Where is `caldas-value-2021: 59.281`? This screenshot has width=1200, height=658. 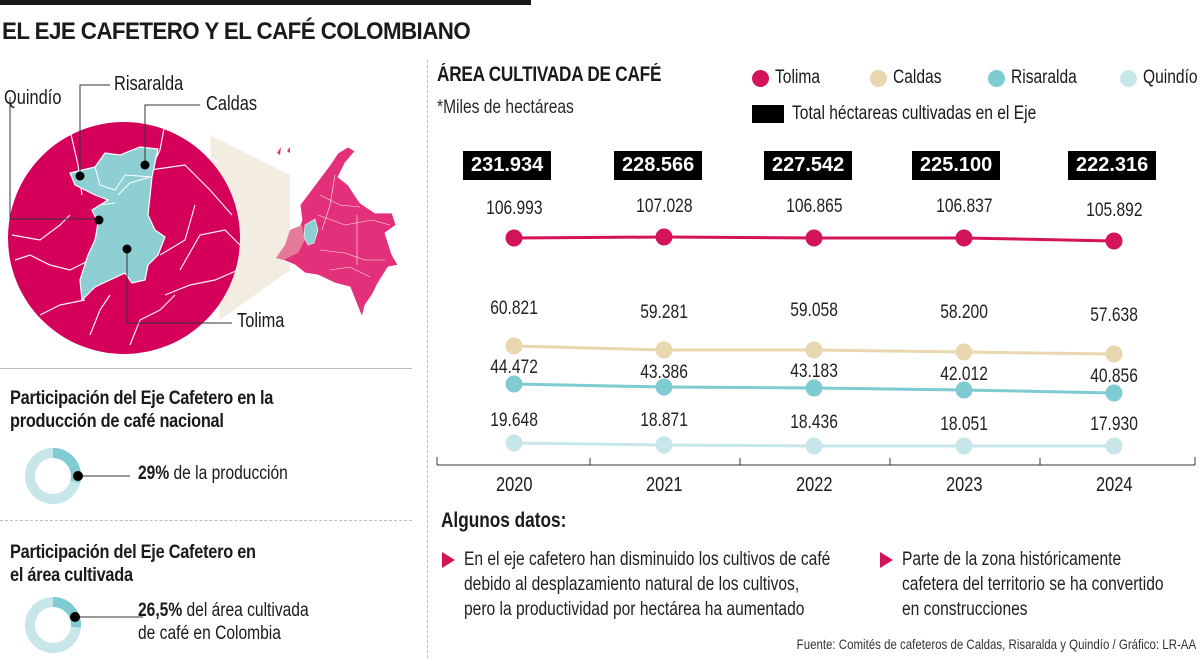 caldas-value-2021: 59.281 is located at coordinates (664, 312).